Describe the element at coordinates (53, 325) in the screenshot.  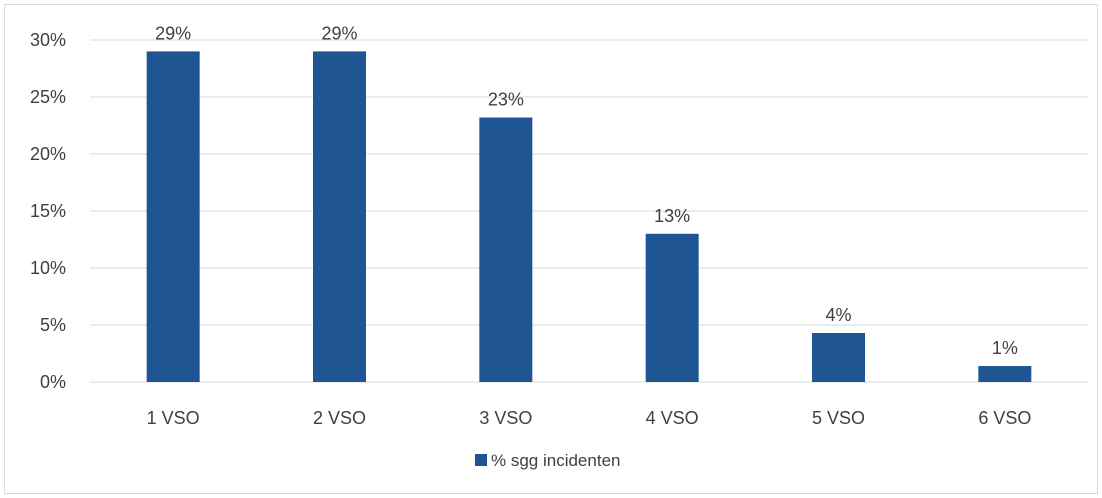
I see `y-tick-label: 5%` at that location.